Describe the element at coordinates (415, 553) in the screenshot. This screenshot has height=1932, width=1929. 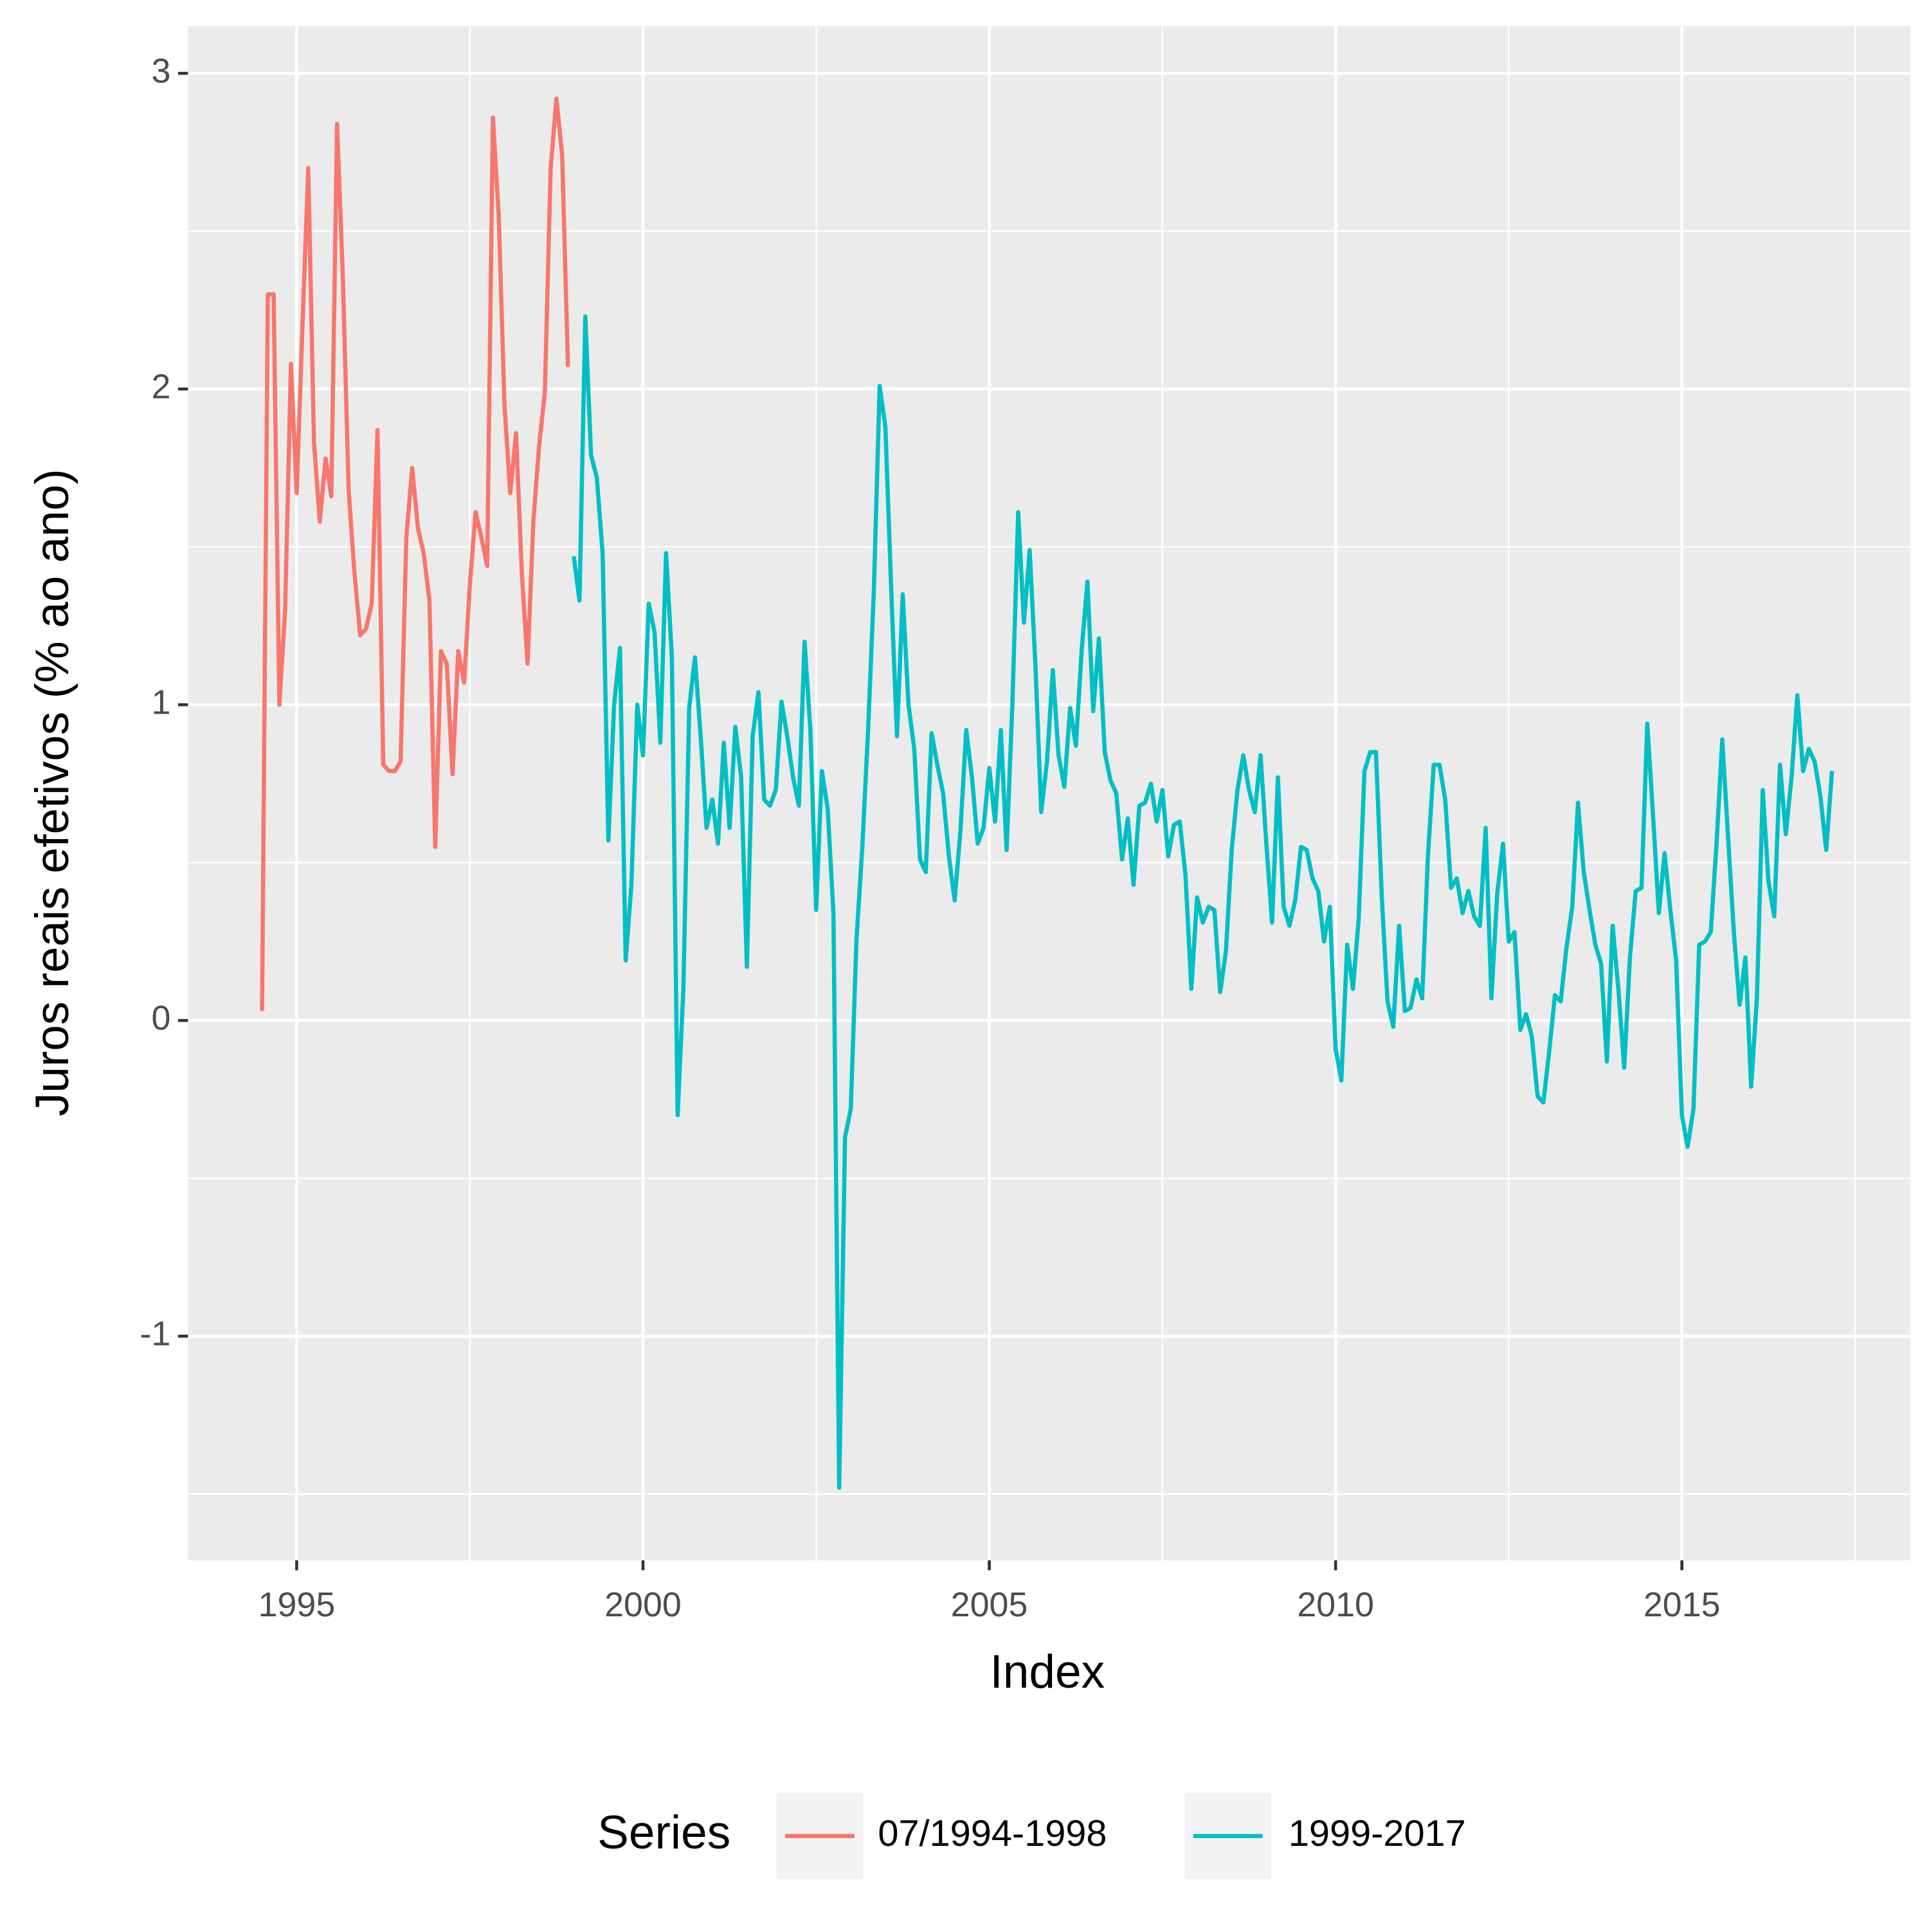
I see `series-line` at that location.